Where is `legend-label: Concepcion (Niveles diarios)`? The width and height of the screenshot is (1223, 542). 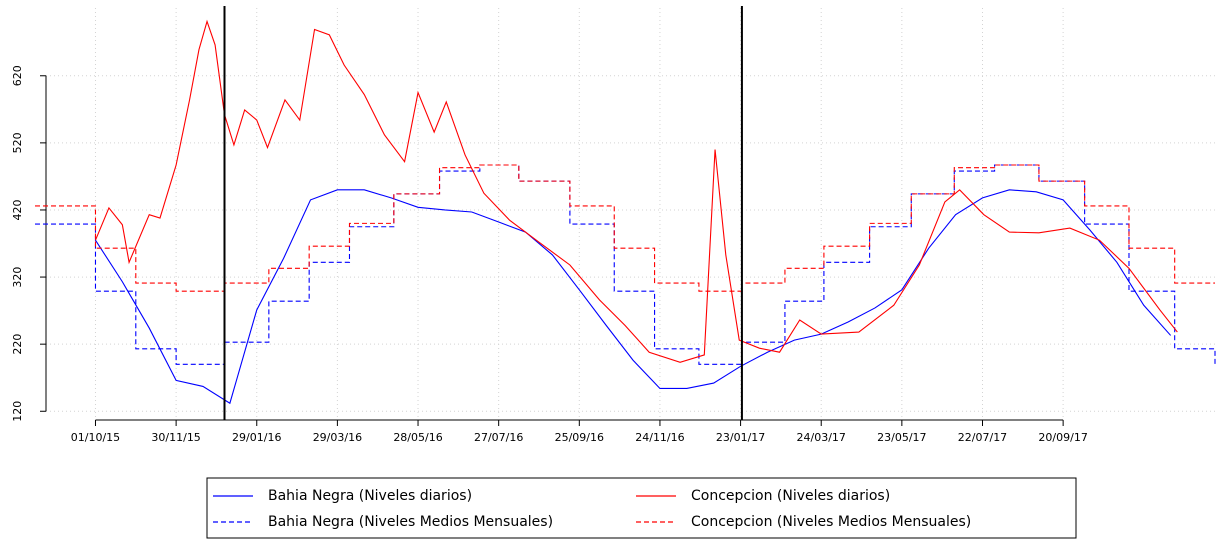
legend-label: Concepcion (Niveles diarios) is located at coordinates (790, 496).